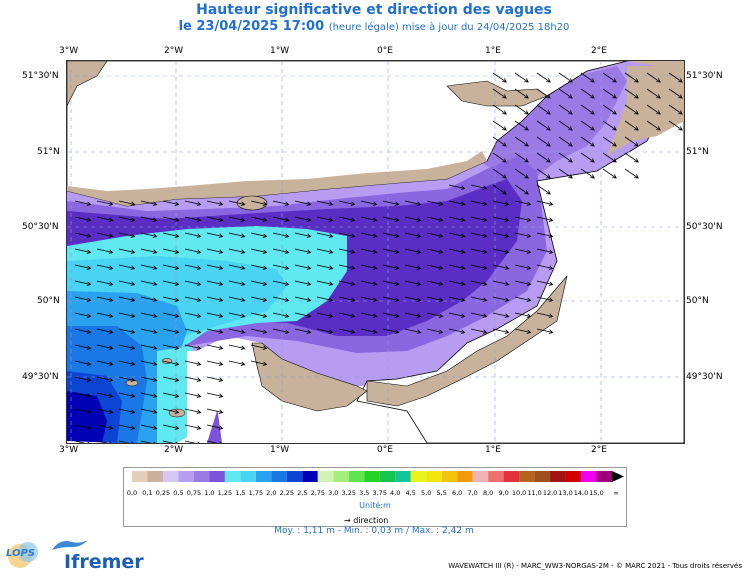 This screenshot has height=576, width=748. I want to click on colorbar-tick-label: 6,0, so click(457, 493).